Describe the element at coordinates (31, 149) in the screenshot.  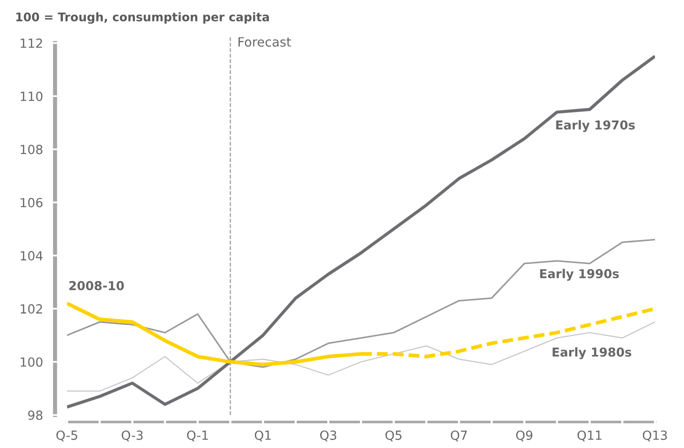
I see `y-tick-label: 108` at that location.